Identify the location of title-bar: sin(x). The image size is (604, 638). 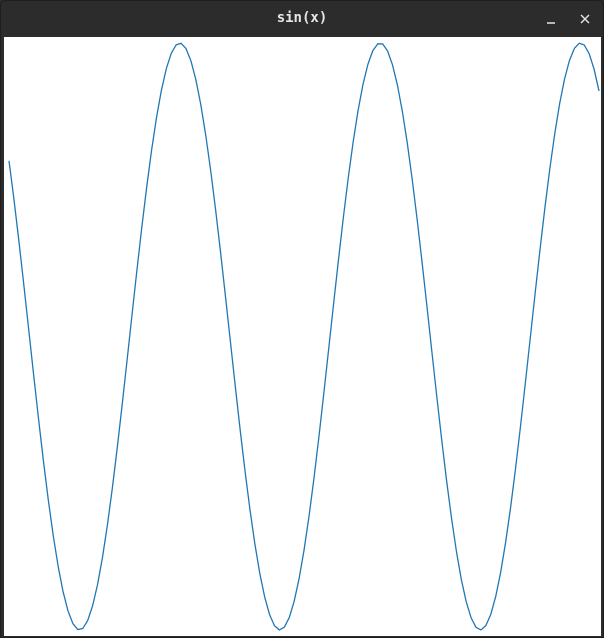
(302, 18).